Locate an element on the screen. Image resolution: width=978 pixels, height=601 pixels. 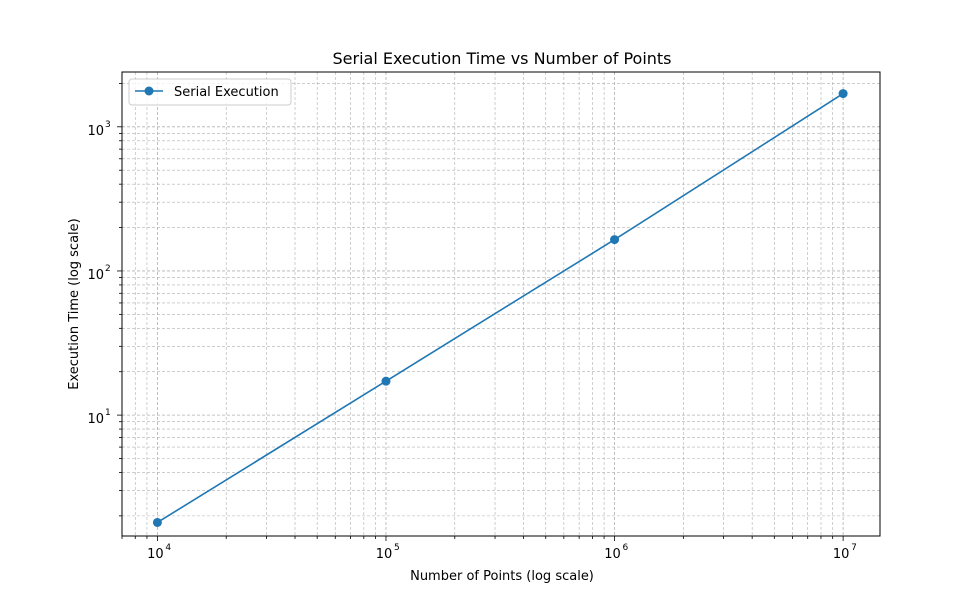
legend-marker is located at coordinates (149, 91).